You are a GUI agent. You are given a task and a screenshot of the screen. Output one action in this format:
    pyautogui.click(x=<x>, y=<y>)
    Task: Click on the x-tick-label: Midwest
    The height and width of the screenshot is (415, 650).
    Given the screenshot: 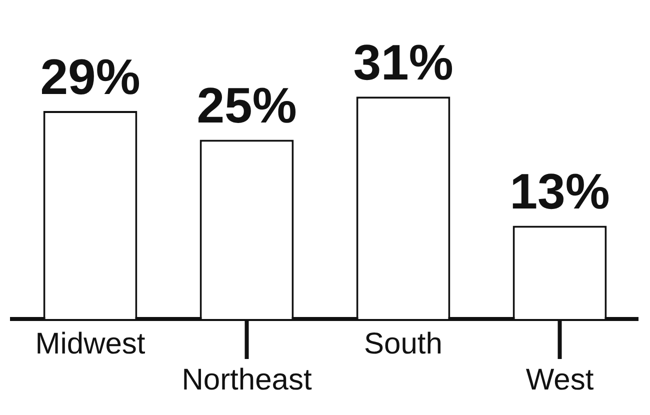 What is the action you would take?
    pyautogui.click(x=90, y=343)
    